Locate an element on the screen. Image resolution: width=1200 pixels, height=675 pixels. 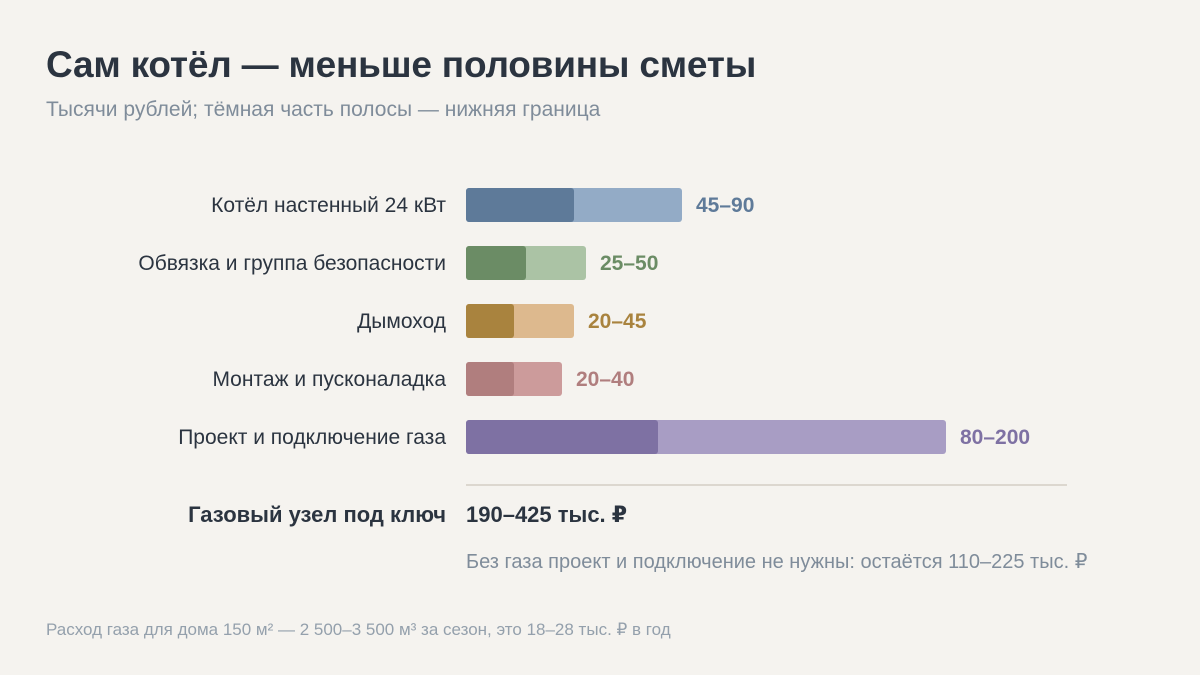
category-label: Обвязка и группа безопасности is located at coordinates (292, 263).